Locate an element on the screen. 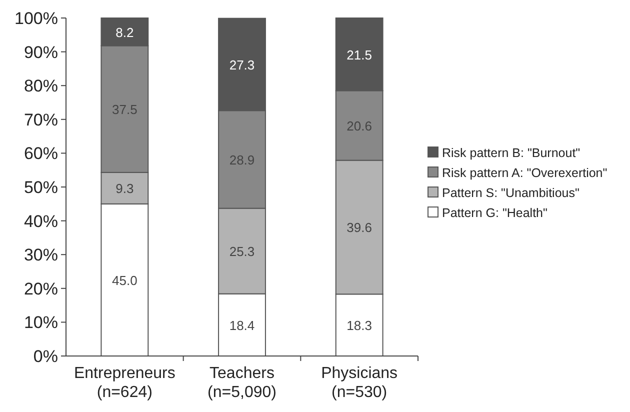 The height and width of the screenshot is (412, 630). data-label: 21.5 is located at coordinates (359, 54).